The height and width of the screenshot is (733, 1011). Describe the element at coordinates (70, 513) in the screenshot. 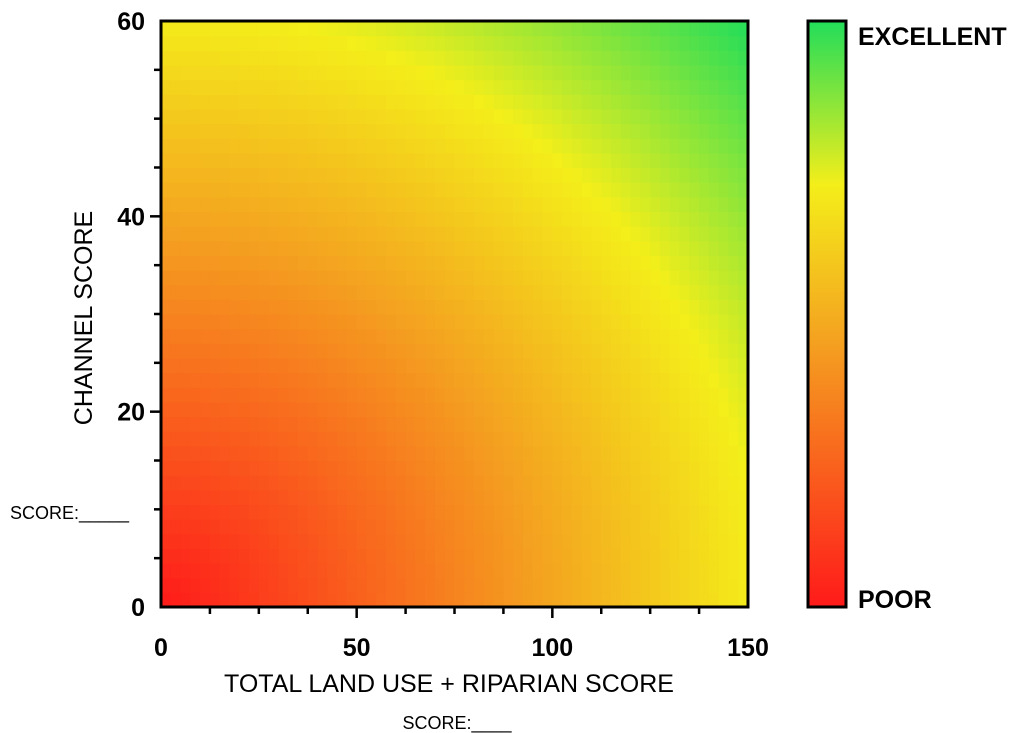

I see `y-score-label: SCORE:_____` at that location.